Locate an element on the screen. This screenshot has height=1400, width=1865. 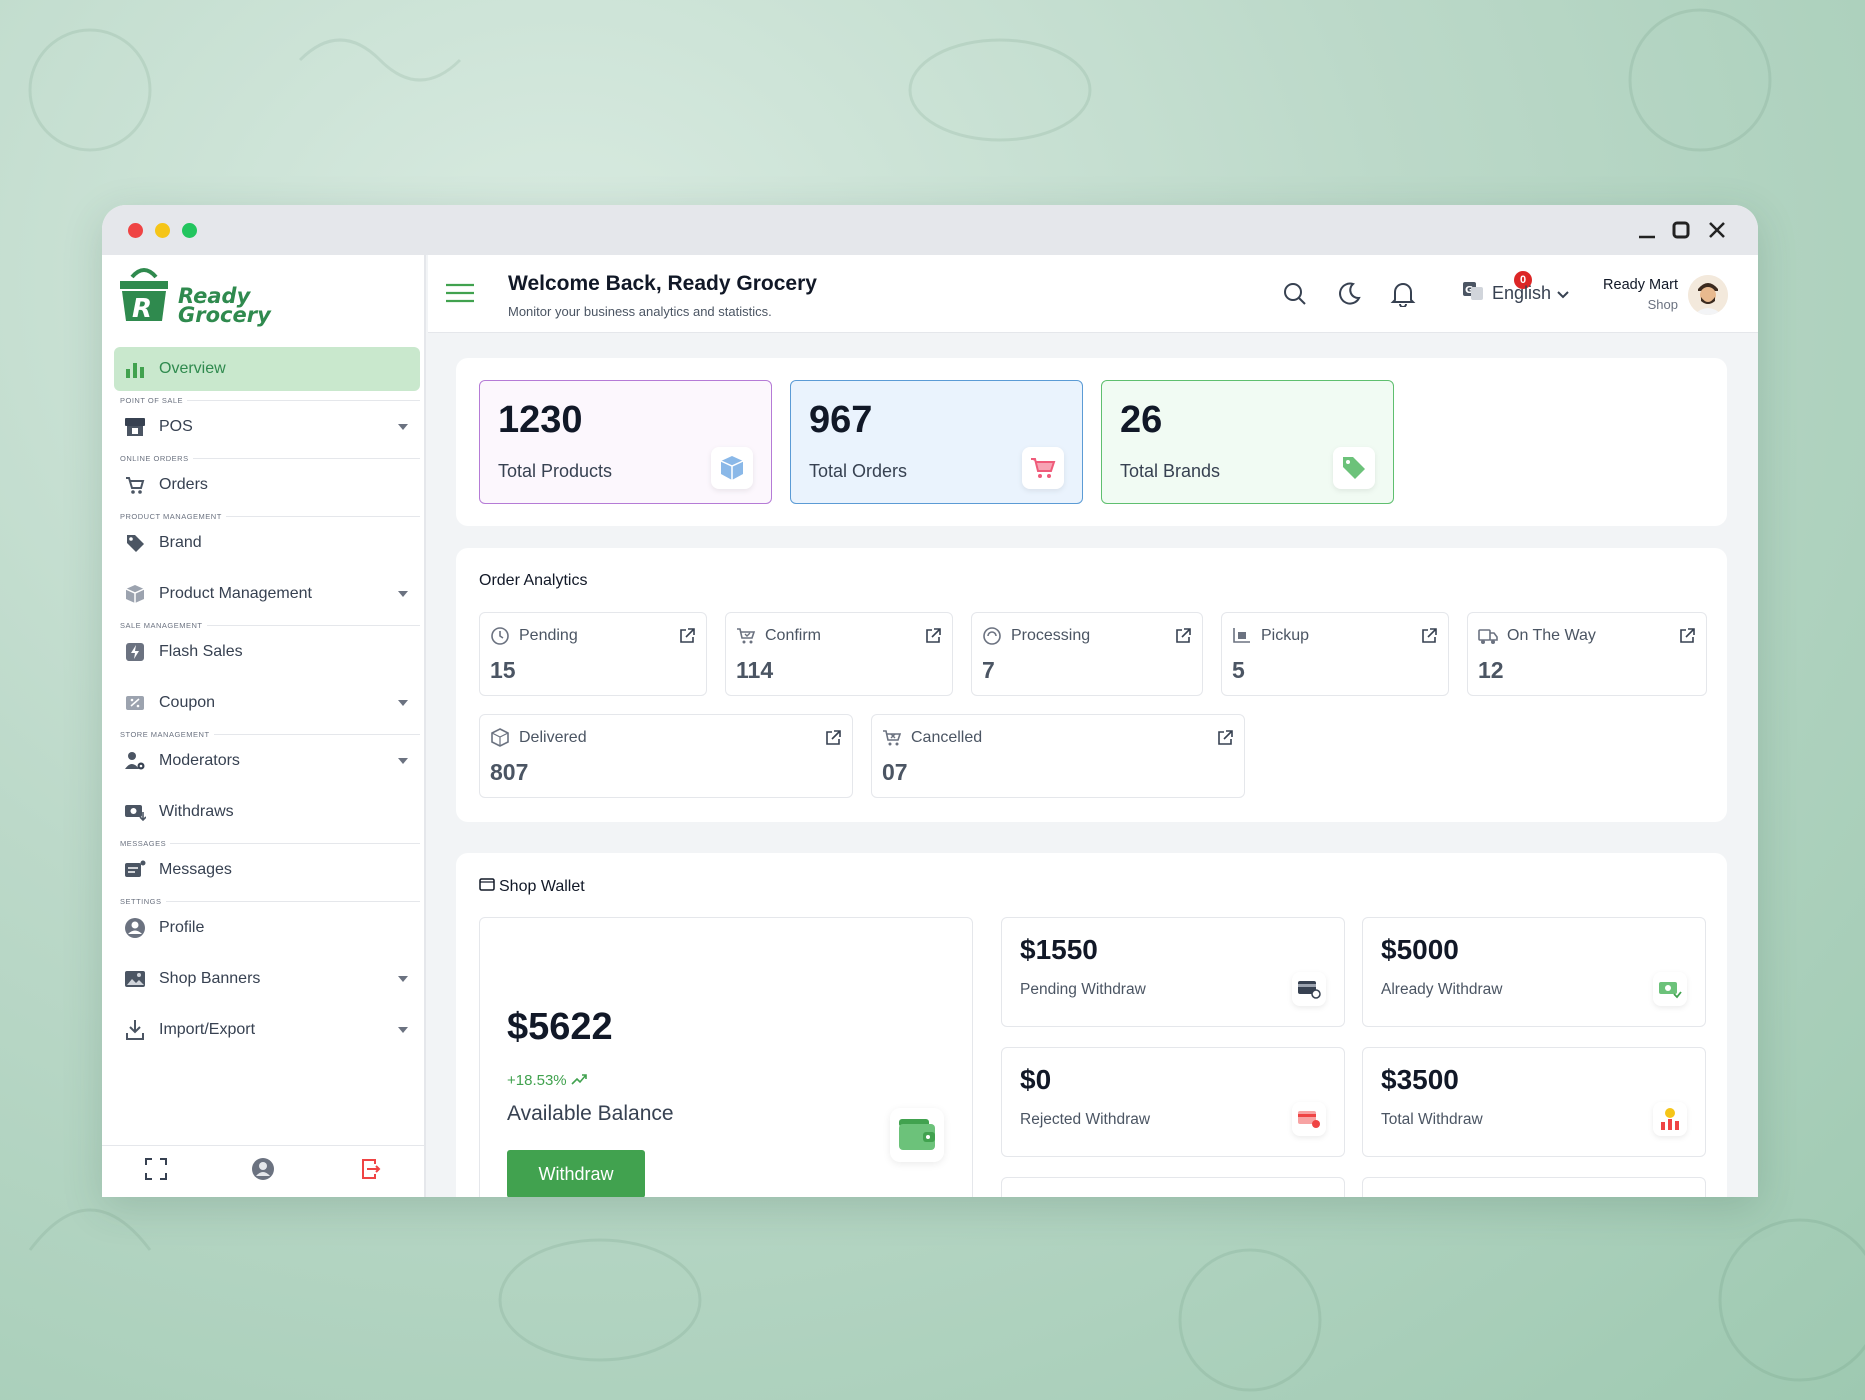
clock-icon is located at coordinates (500, 636).